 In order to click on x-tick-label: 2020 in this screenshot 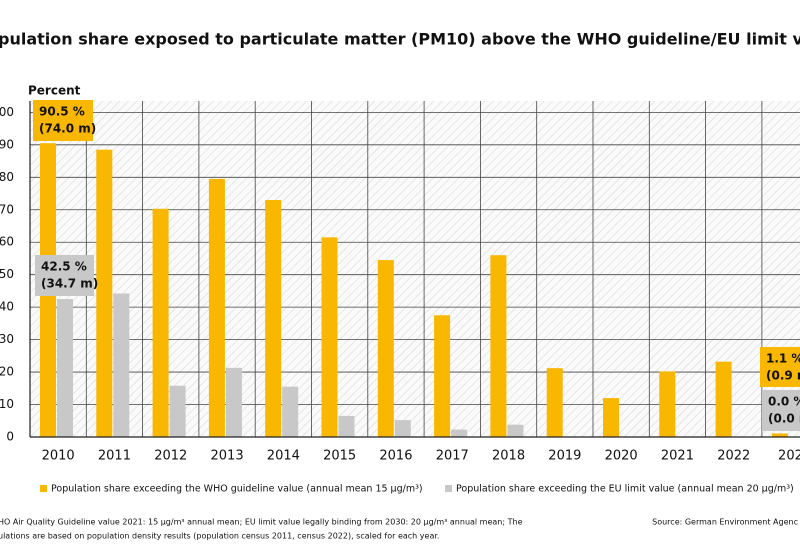, I will do `click(621, 456)`.